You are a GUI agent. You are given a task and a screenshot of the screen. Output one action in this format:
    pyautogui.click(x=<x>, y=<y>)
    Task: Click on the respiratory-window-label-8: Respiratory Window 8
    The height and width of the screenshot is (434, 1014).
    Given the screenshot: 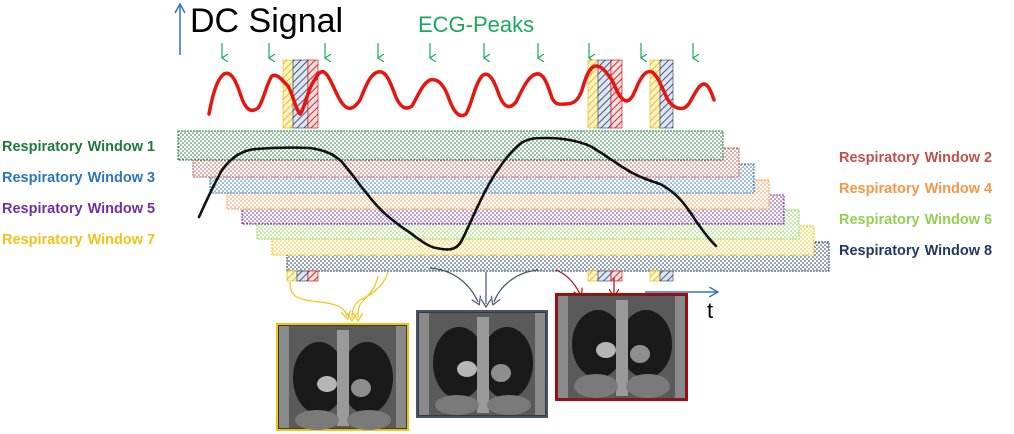 What is the action you would take?
    pyautogui.click(x=915, y=251)
    